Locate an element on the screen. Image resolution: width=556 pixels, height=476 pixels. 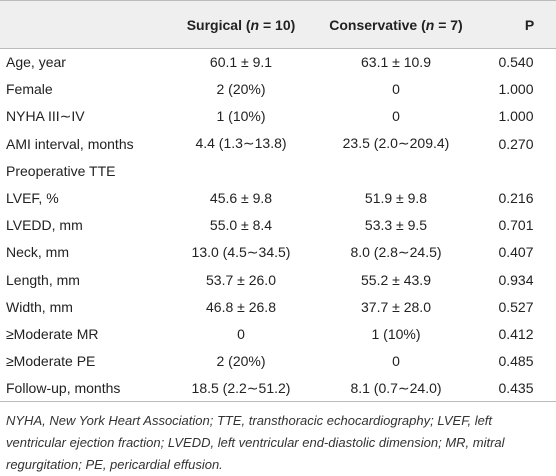
row-label: ≥Moderate PE is located at coordinates (51, 361).